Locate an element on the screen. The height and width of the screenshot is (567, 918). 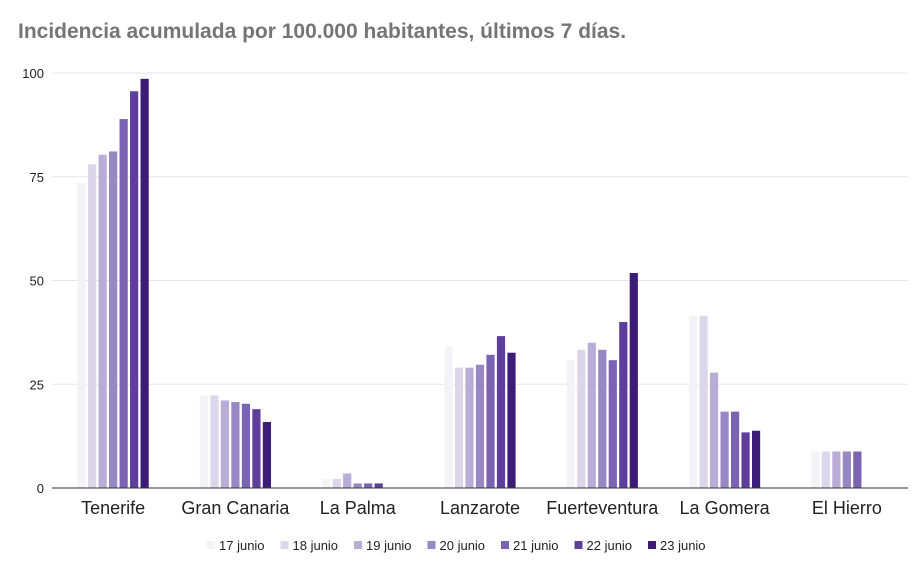
x-category-label: La Palma is located at coordinates (358, 508).